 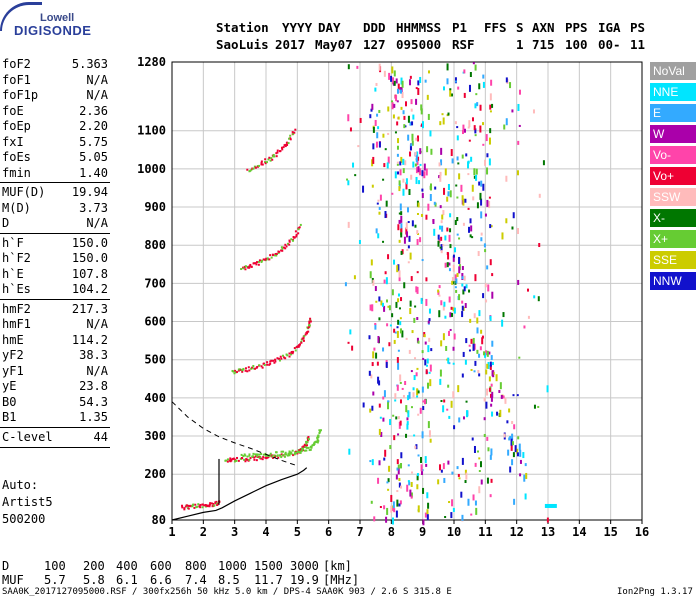 What do you see at coordinates (55, 289) in the screenshot?
I see `param-row-h-es: h`Es 104.2` at bounding box center [55, 289].